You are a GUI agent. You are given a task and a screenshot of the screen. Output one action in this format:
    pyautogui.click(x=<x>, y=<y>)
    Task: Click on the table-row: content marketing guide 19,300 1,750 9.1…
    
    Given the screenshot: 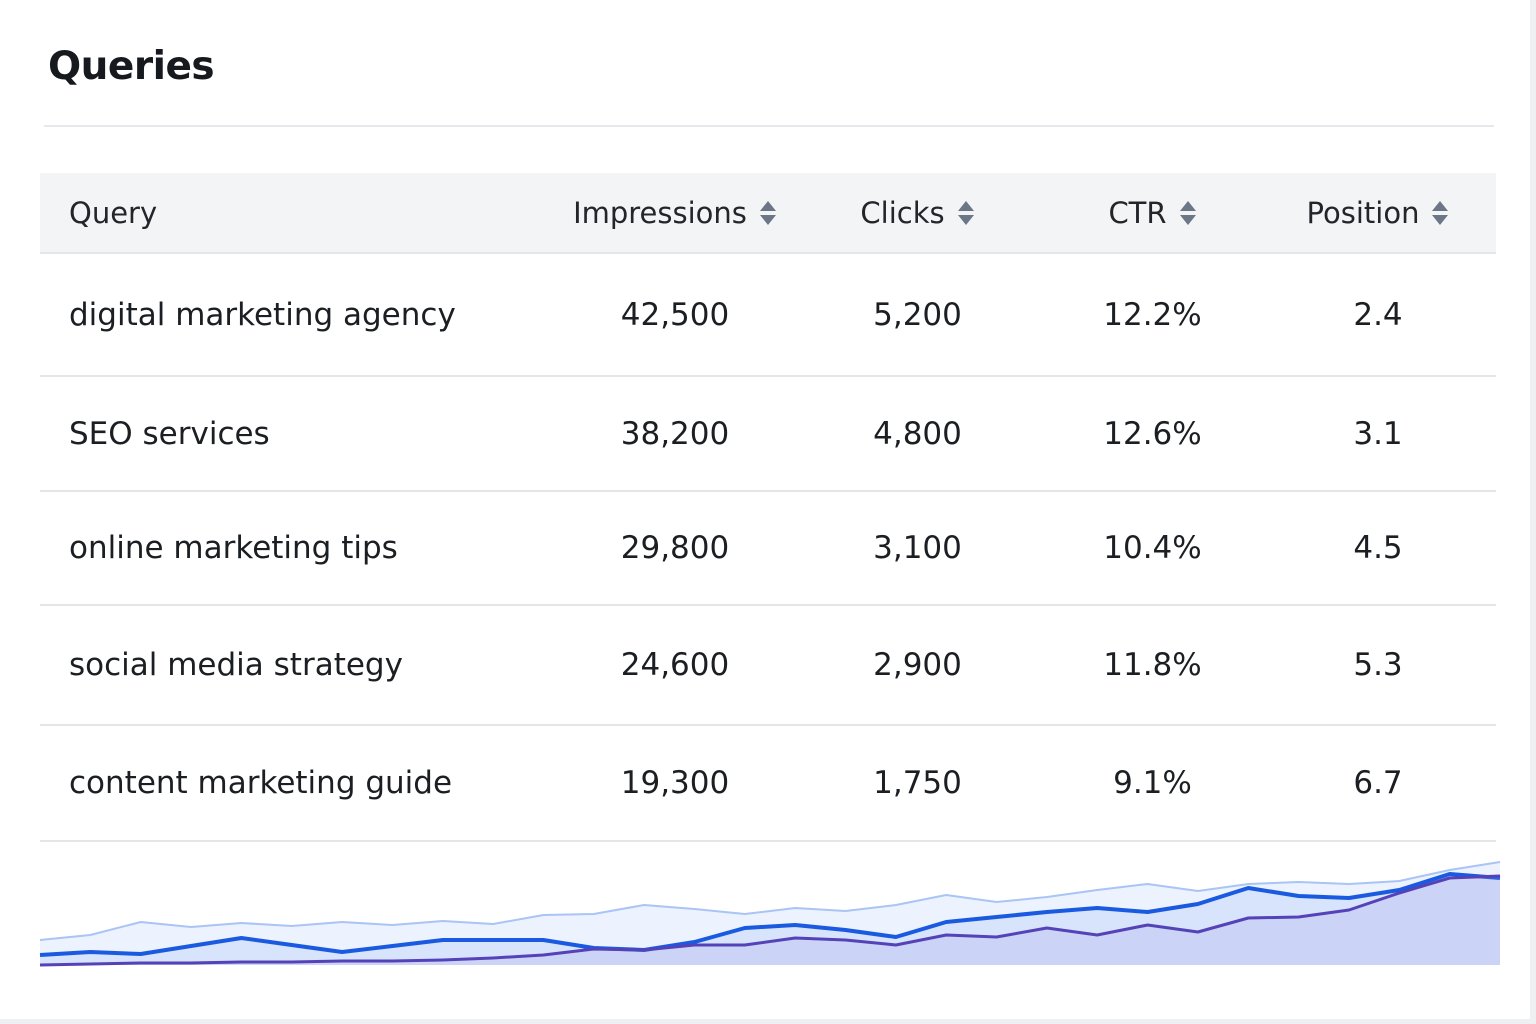 What is the action you would take?
    pyautogui.click(x=768, y=784)
    